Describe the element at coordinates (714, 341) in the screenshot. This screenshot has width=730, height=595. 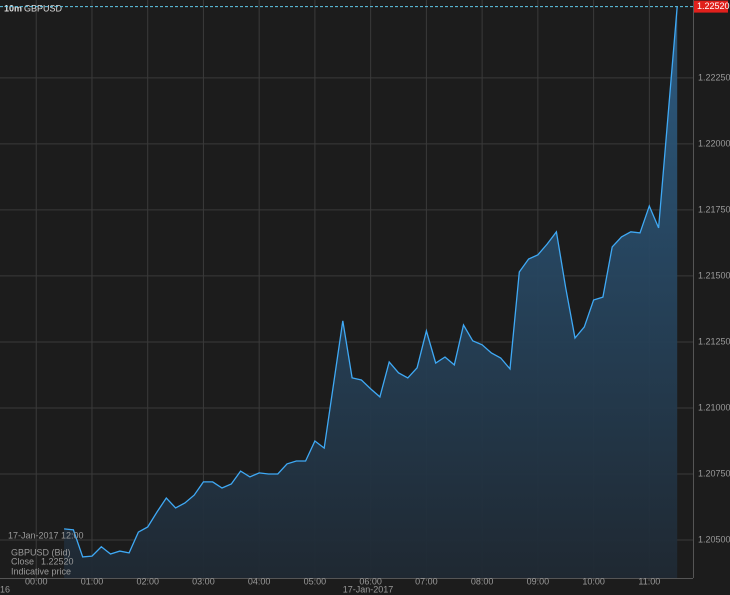
I see `y-tick-label: 1.21250` at that location.